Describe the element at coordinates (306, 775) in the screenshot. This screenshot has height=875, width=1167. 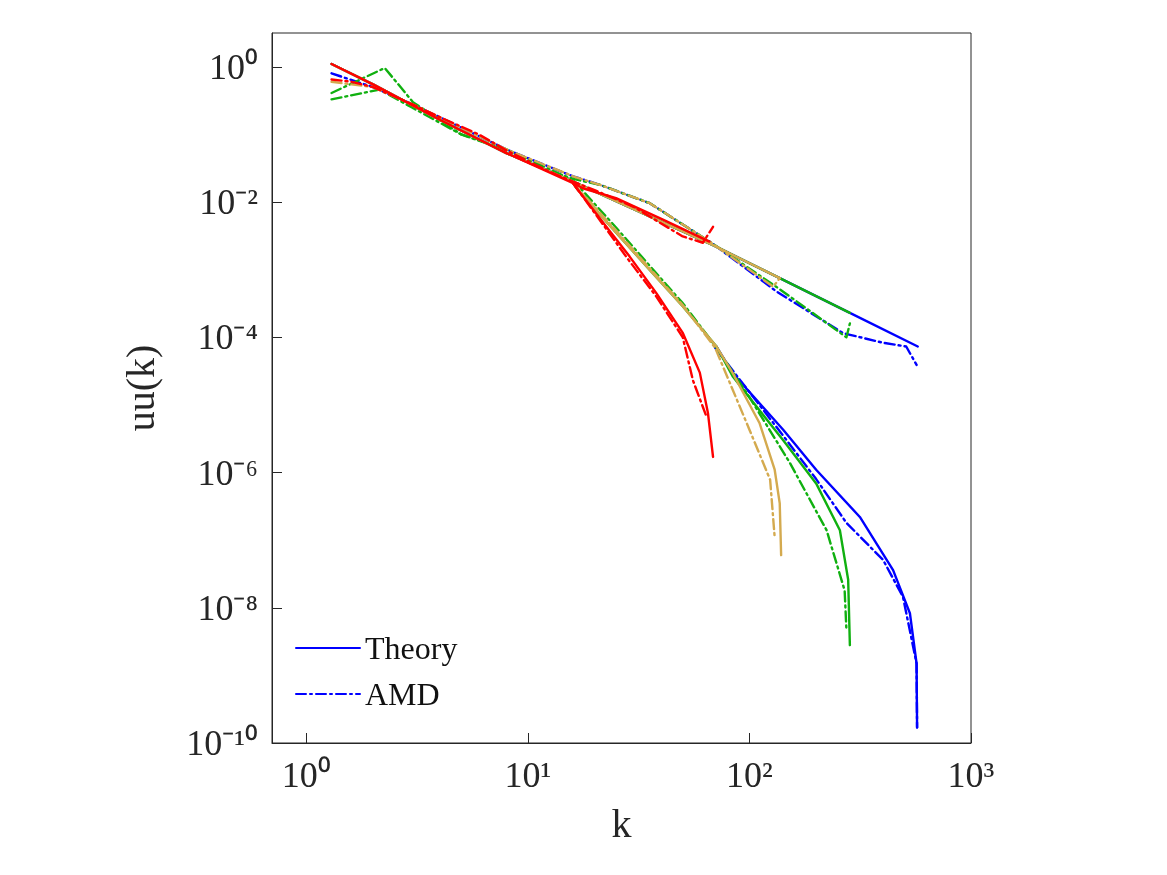
I see `x-tick-label: 10⁰` at that location.